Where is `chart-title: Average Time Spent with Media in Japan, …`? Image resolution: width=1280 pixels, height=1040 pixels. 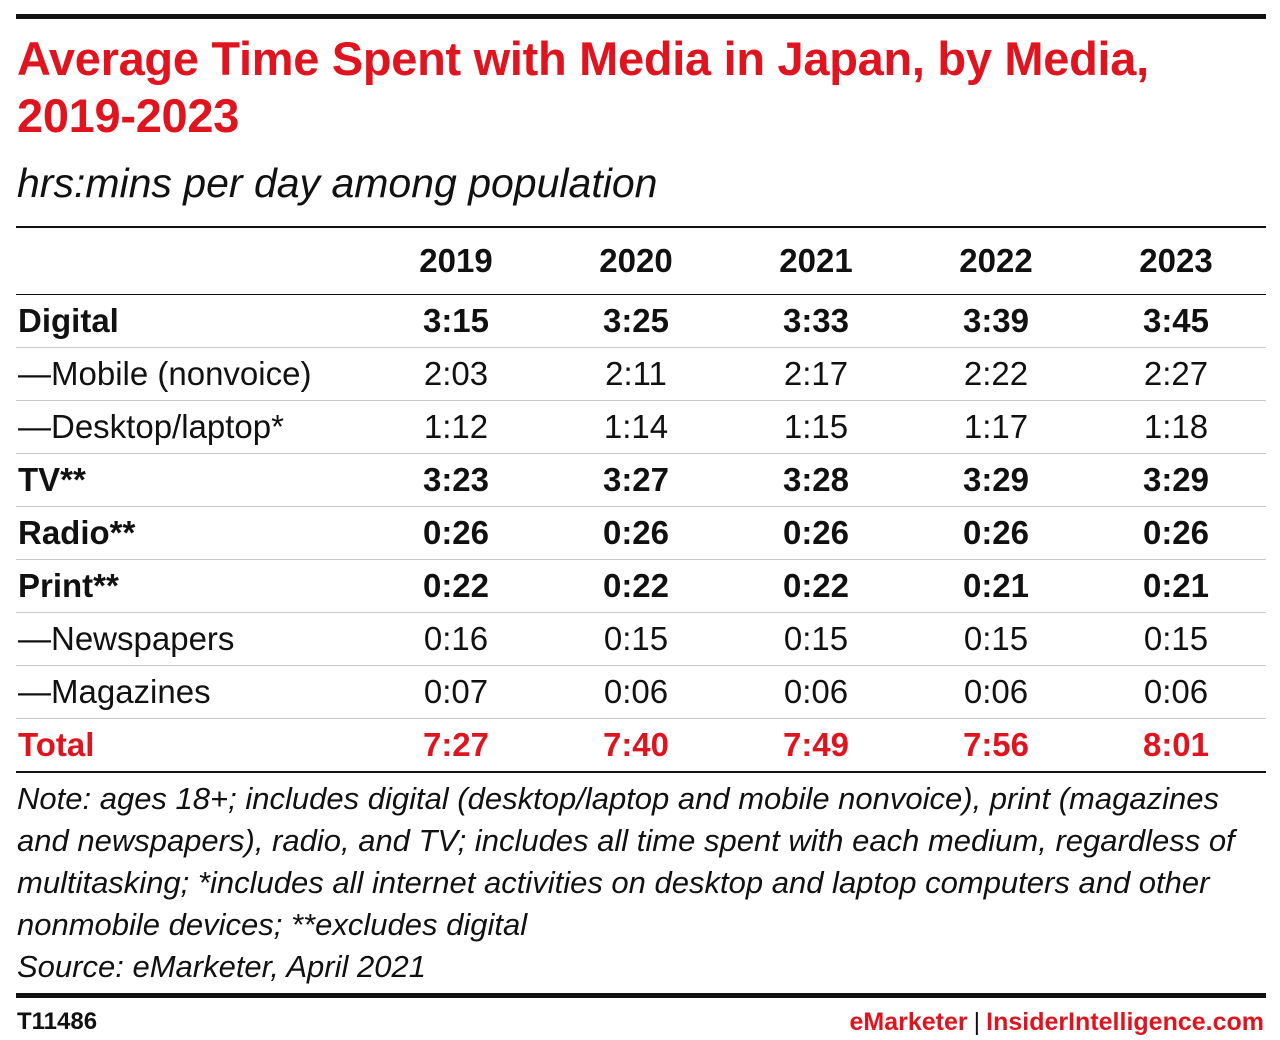 chart-title: Average Time Spent with Media in Japan, … is located at coordinates (583, 87).